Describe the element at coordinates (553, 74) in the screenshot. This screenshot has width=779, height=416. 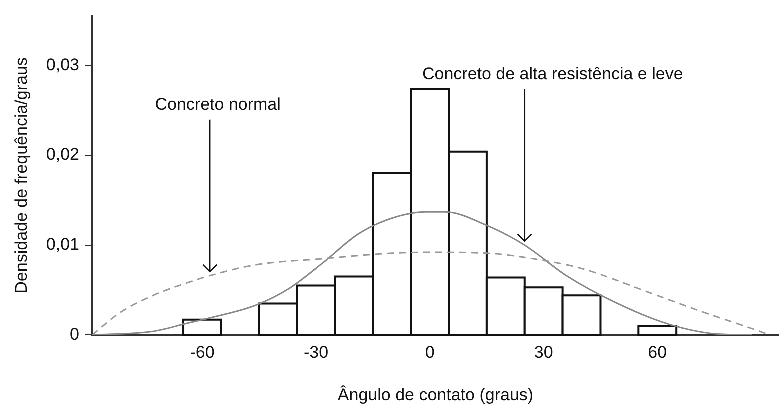
I see `text: Concreto de alta resistência e leve` at that location.